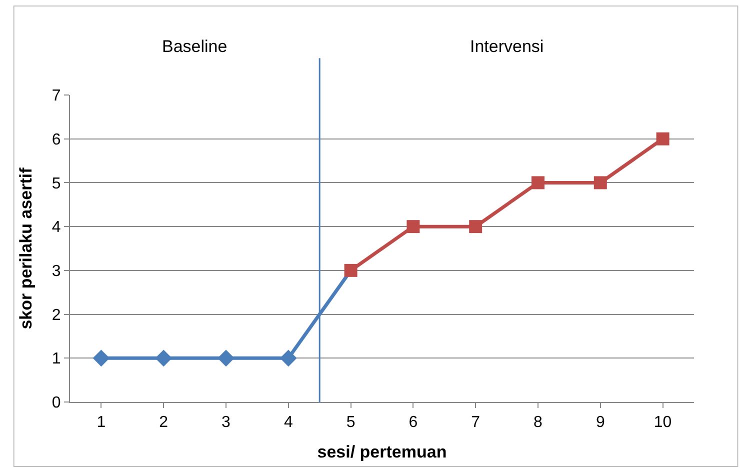 The width and height of the screenshot is (749, 472). What do you see at coordinates (475, 423) in the screenshot?
I see `x-tick-label: 7` at bounding box center [475, 423].